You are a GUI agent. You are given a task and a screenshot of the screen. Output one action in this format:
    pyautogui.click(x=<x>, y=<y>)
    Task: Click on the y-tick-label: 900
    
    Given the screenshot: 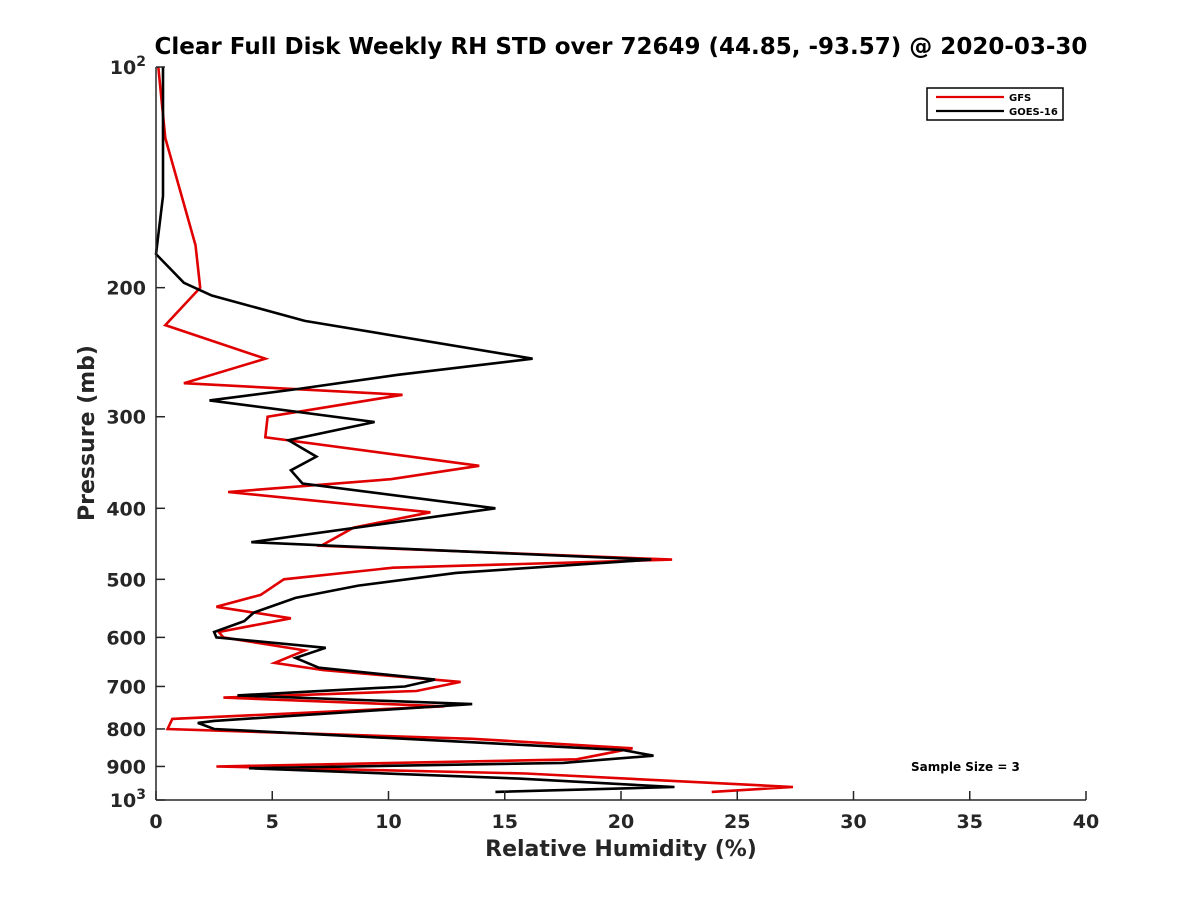 What is the action you would take?
    pyautogui.click(x=126, y=767)
    